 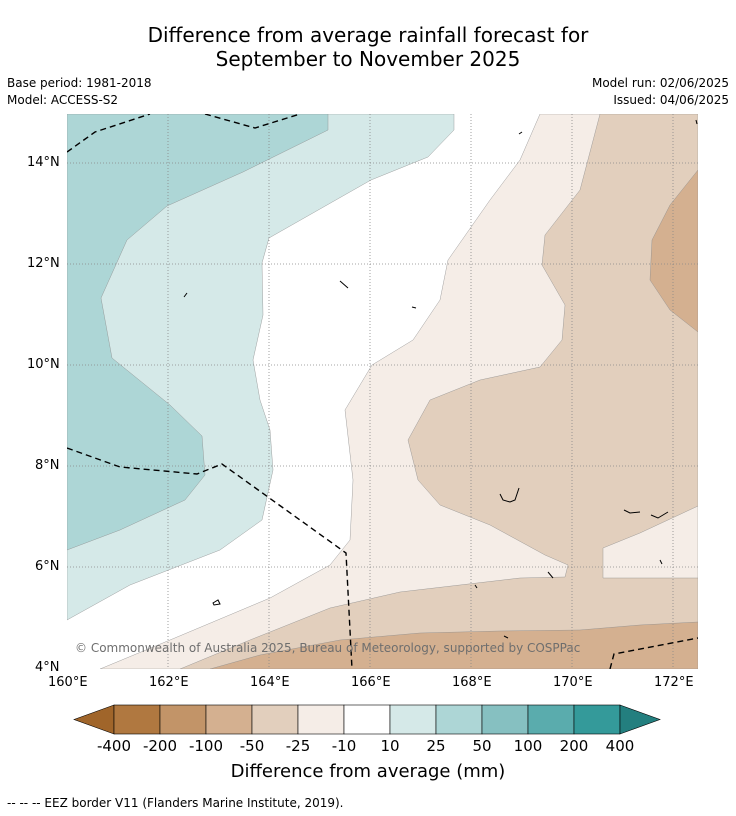 What do you see at coordinates (160, 746) in the screenshot?
I see `colorbar-label: -200` at bounding box center [160, 746].